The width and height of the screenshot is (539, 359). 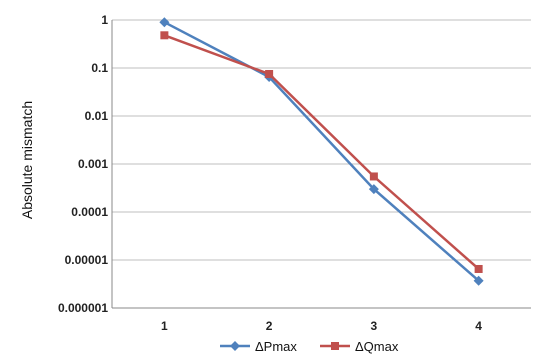 I want to click on y-tick-labels: 1 0.1 0.01 0.001 0.0001 0.00001 0.000001, so click(x=83, y=164).